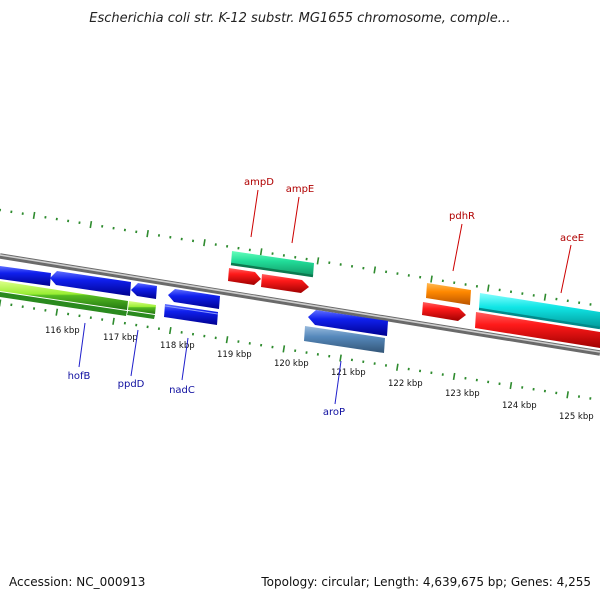 The width and height of the screenshot is (600, 600). What do you see at coordinates (414, 235) in the screenshot?
I see `top-gene-labels: ampD ampE pdhR aceE` at bounding box center [414, 235].